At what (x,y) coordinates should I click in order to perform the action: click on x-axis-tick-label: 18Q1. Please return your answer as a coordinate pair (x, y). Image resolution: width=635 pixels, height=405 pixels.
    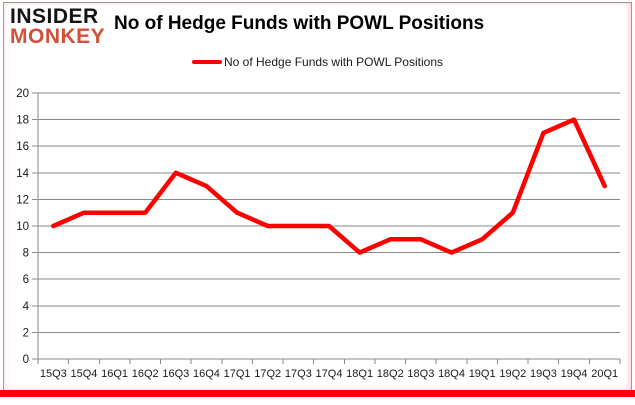
    Looking at the image, I should click on (359, 374).